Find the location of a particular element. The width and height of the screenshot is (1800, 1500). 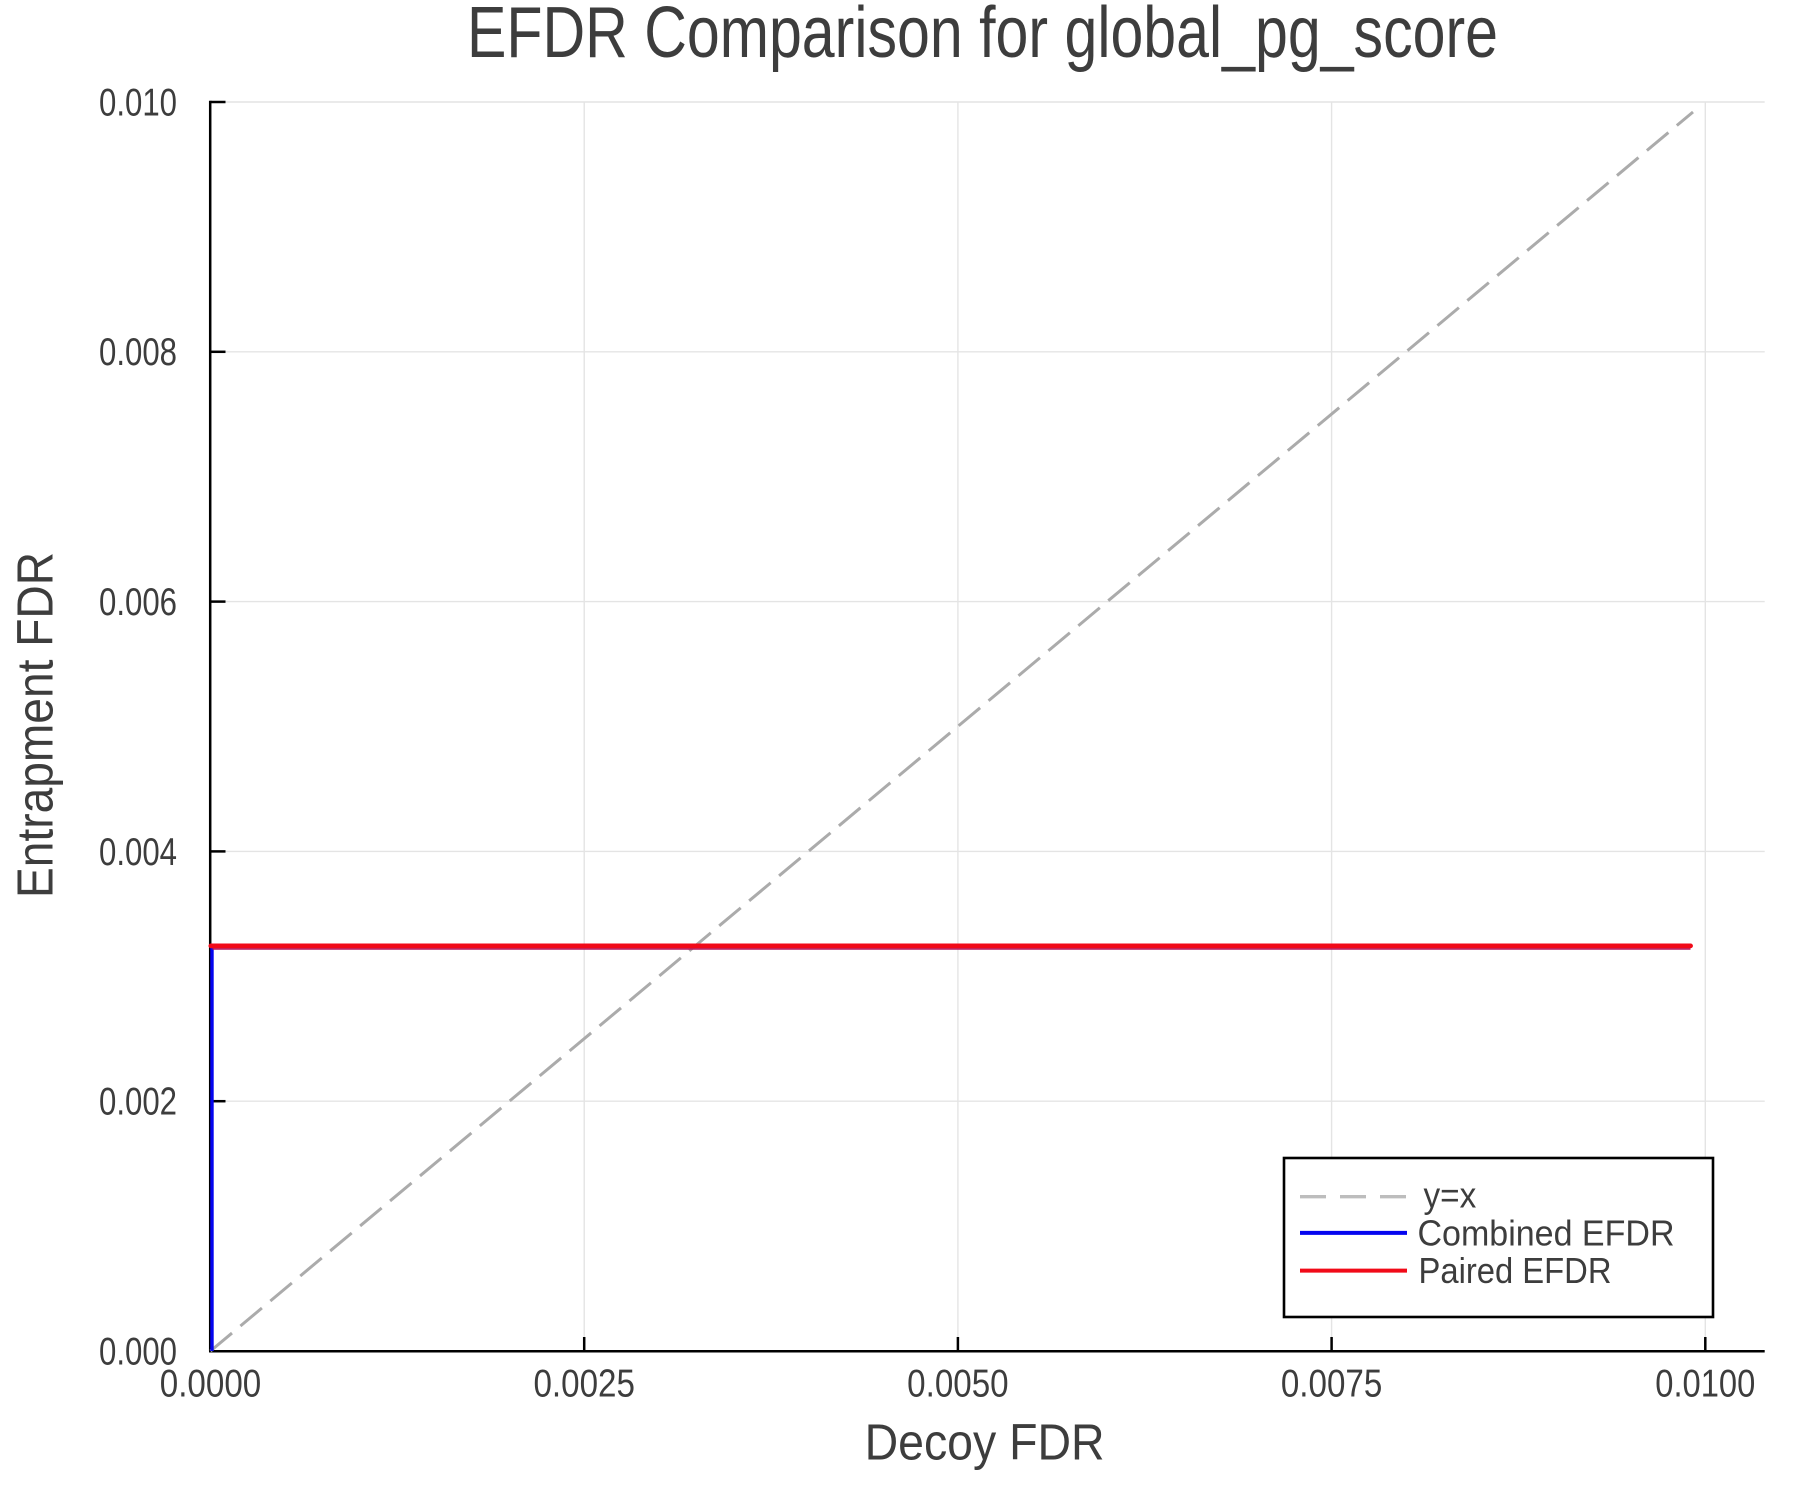

svg-text: 0.004 is located at coordinates (138, 852).